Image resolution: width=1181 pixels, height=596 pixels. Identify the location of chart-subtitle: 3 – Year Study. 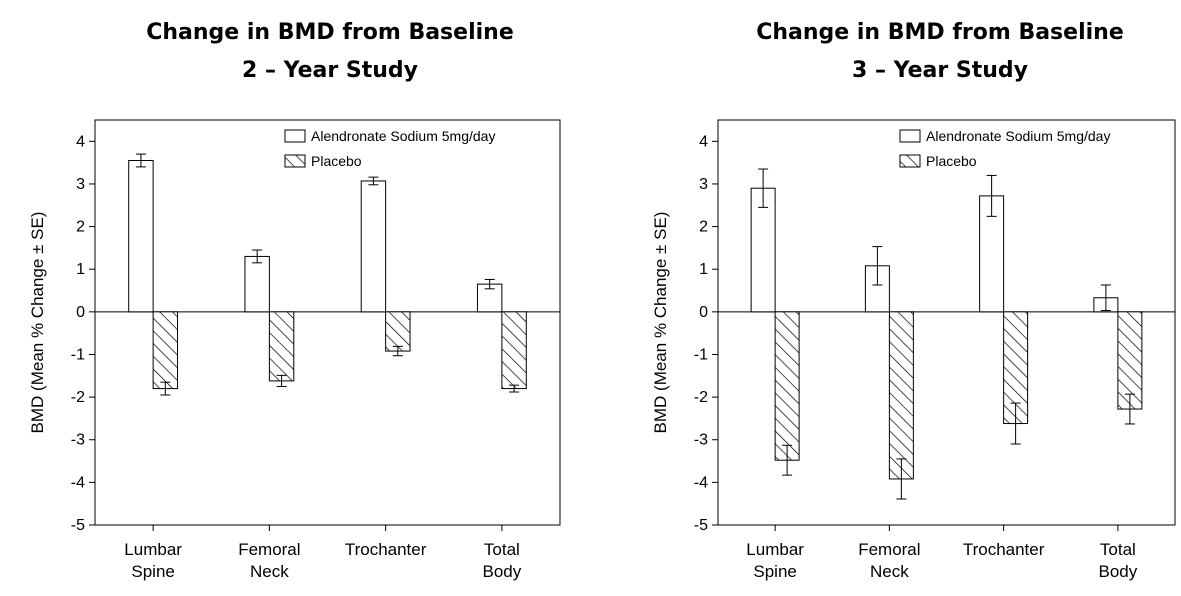
(940, 70).